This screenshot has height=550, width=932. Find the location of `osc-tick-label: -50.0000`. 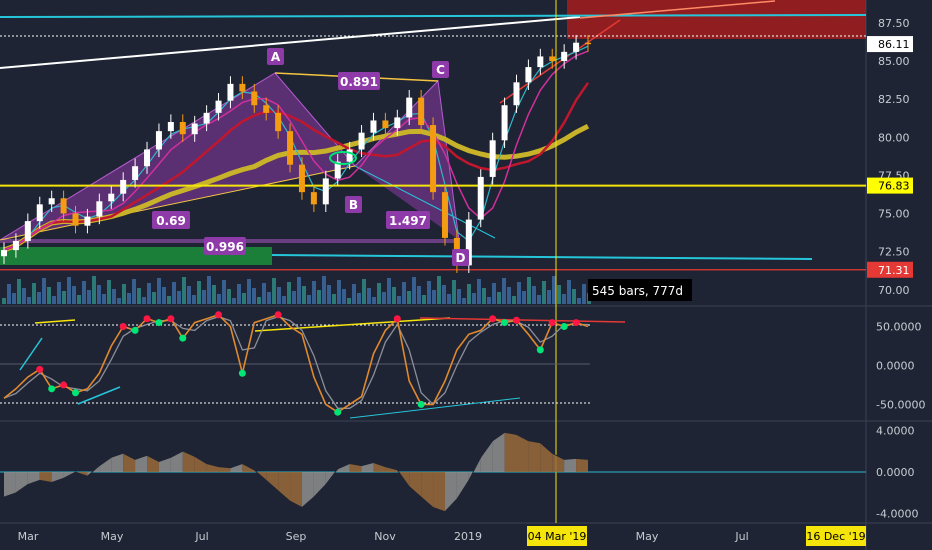

osc-tick-label: -50.0000 is located at coordinates (900, 404).